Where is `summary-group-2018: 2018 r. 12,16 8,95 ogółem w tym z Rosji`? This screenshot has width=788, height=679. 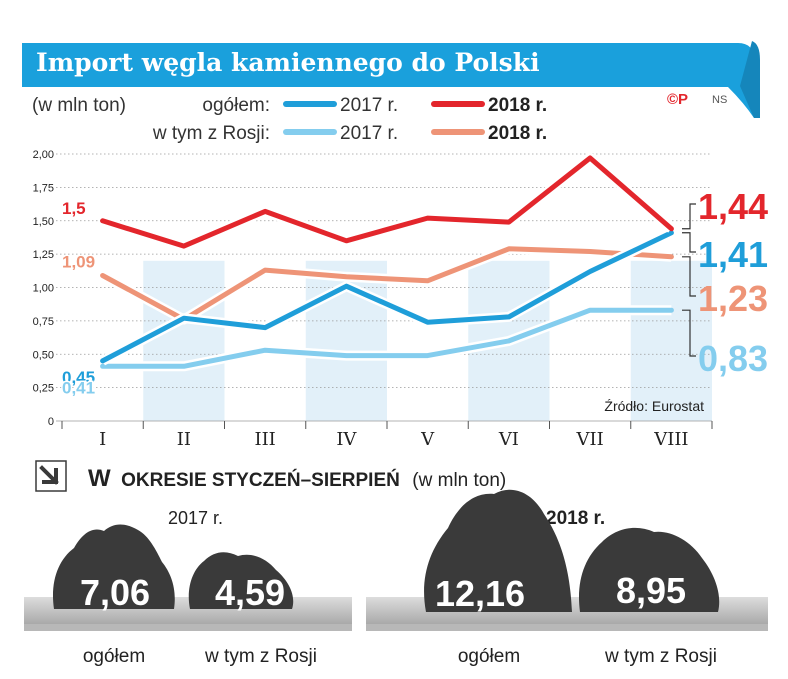 summary-group-2018: 2018 r. 12,16 8,95 ogółem w tym z Rosji is located at coordinates (567, 578).